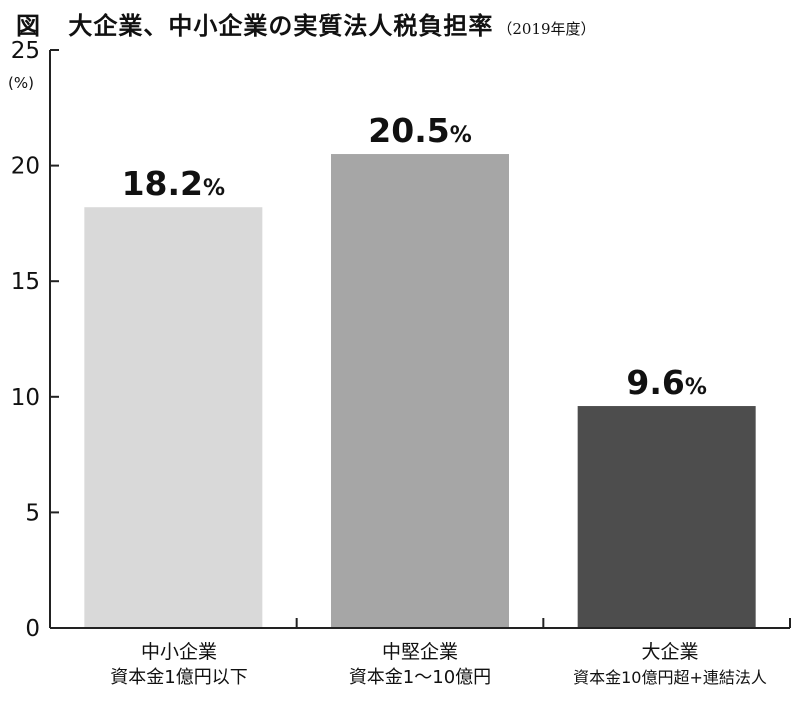  Describe the element at coordinates (419, 652) in the screenshot. I see `category-name: 中堅企業` at that location.